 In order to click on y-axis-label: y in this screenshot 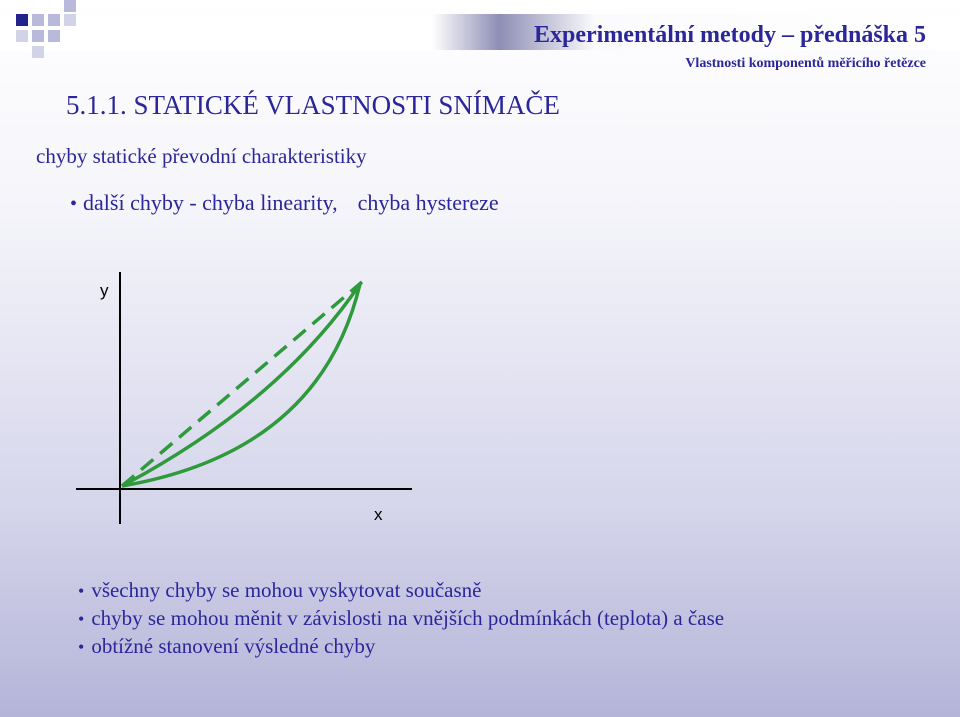, I will do `click(104, 290)`.